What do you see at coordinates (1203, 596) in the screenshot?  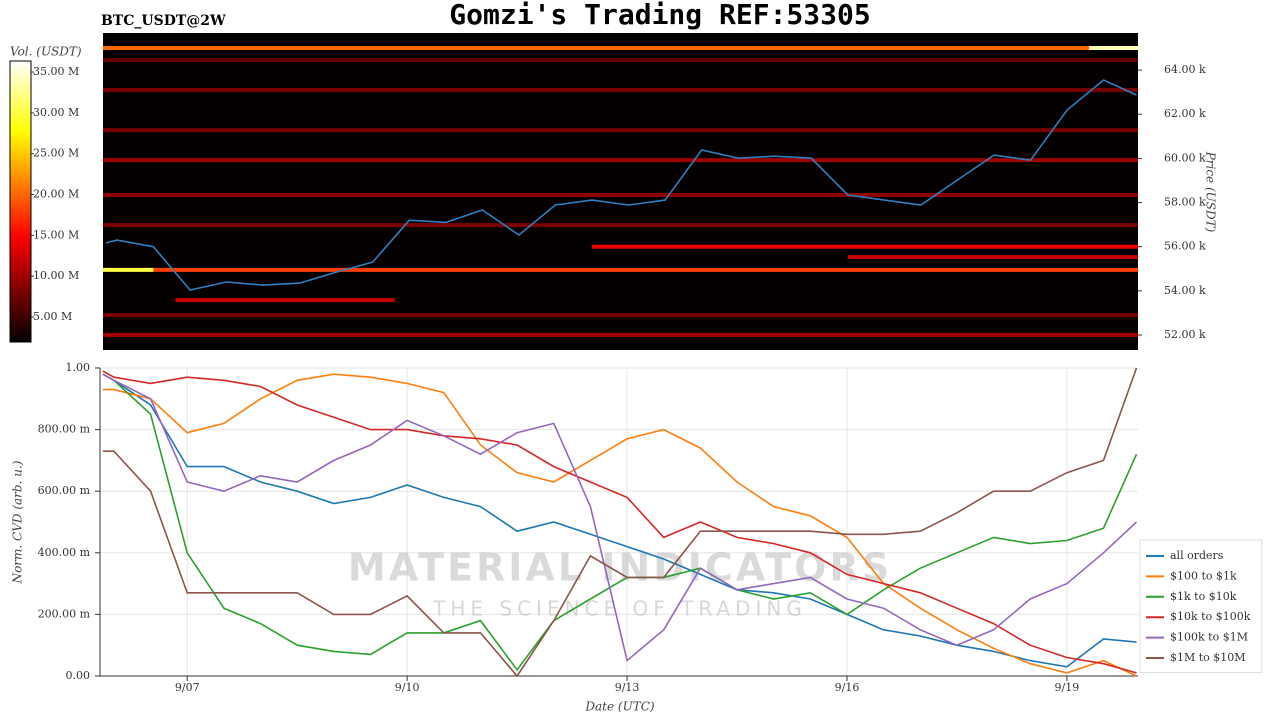 I see `legend-label: $1k to $10k` at bounding box center [1203, 596].